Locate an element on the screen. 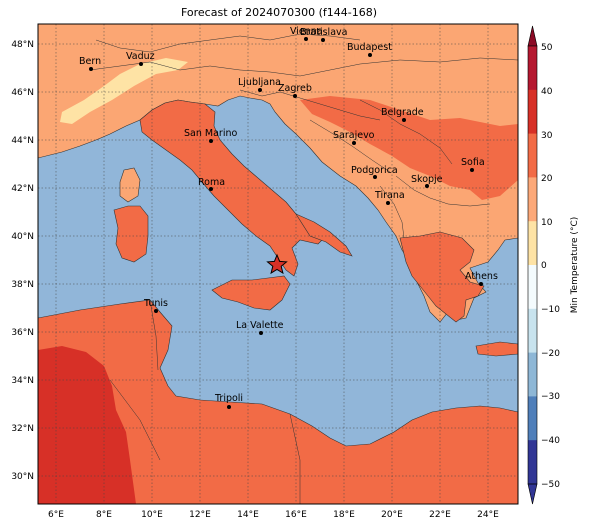  map-title: Forecast of 2024070300 (f144-168) is located at coordinates (279, 12).